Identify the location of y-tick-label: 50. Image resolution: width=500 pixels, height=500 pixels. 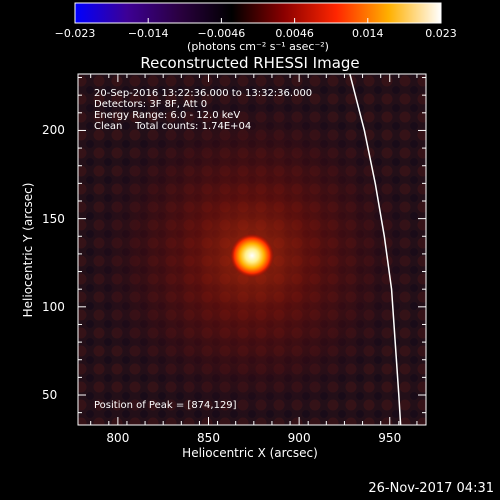
(50, 395).